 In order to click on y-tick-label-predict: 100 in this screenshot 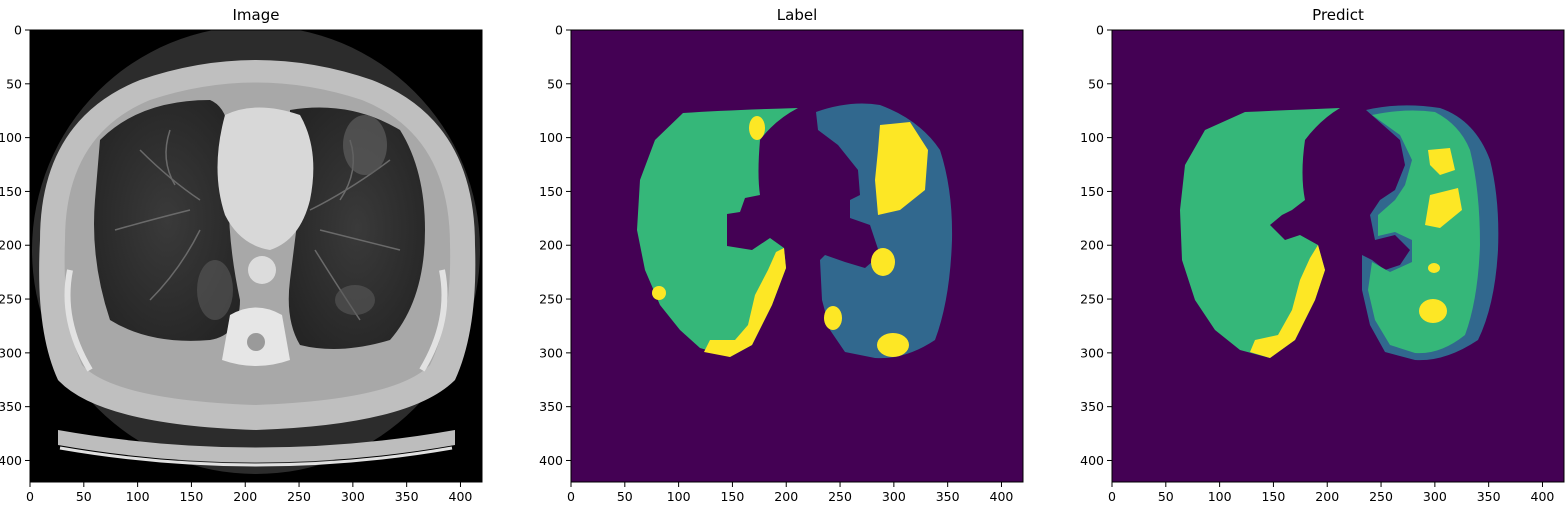, I will do `click(1092, 137)`.